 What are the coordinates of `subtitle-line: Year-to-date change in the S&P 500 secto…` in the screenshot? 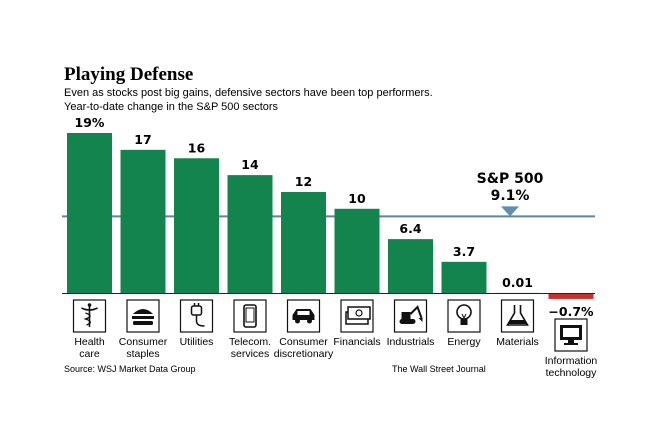 It's located at (171, 107).